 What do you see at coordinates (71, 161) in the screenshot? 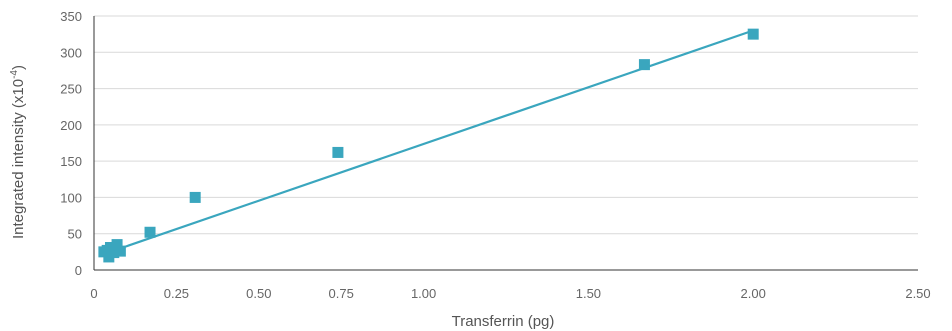
I see `y-tick-label: 150` at bounding box center [71, 161].